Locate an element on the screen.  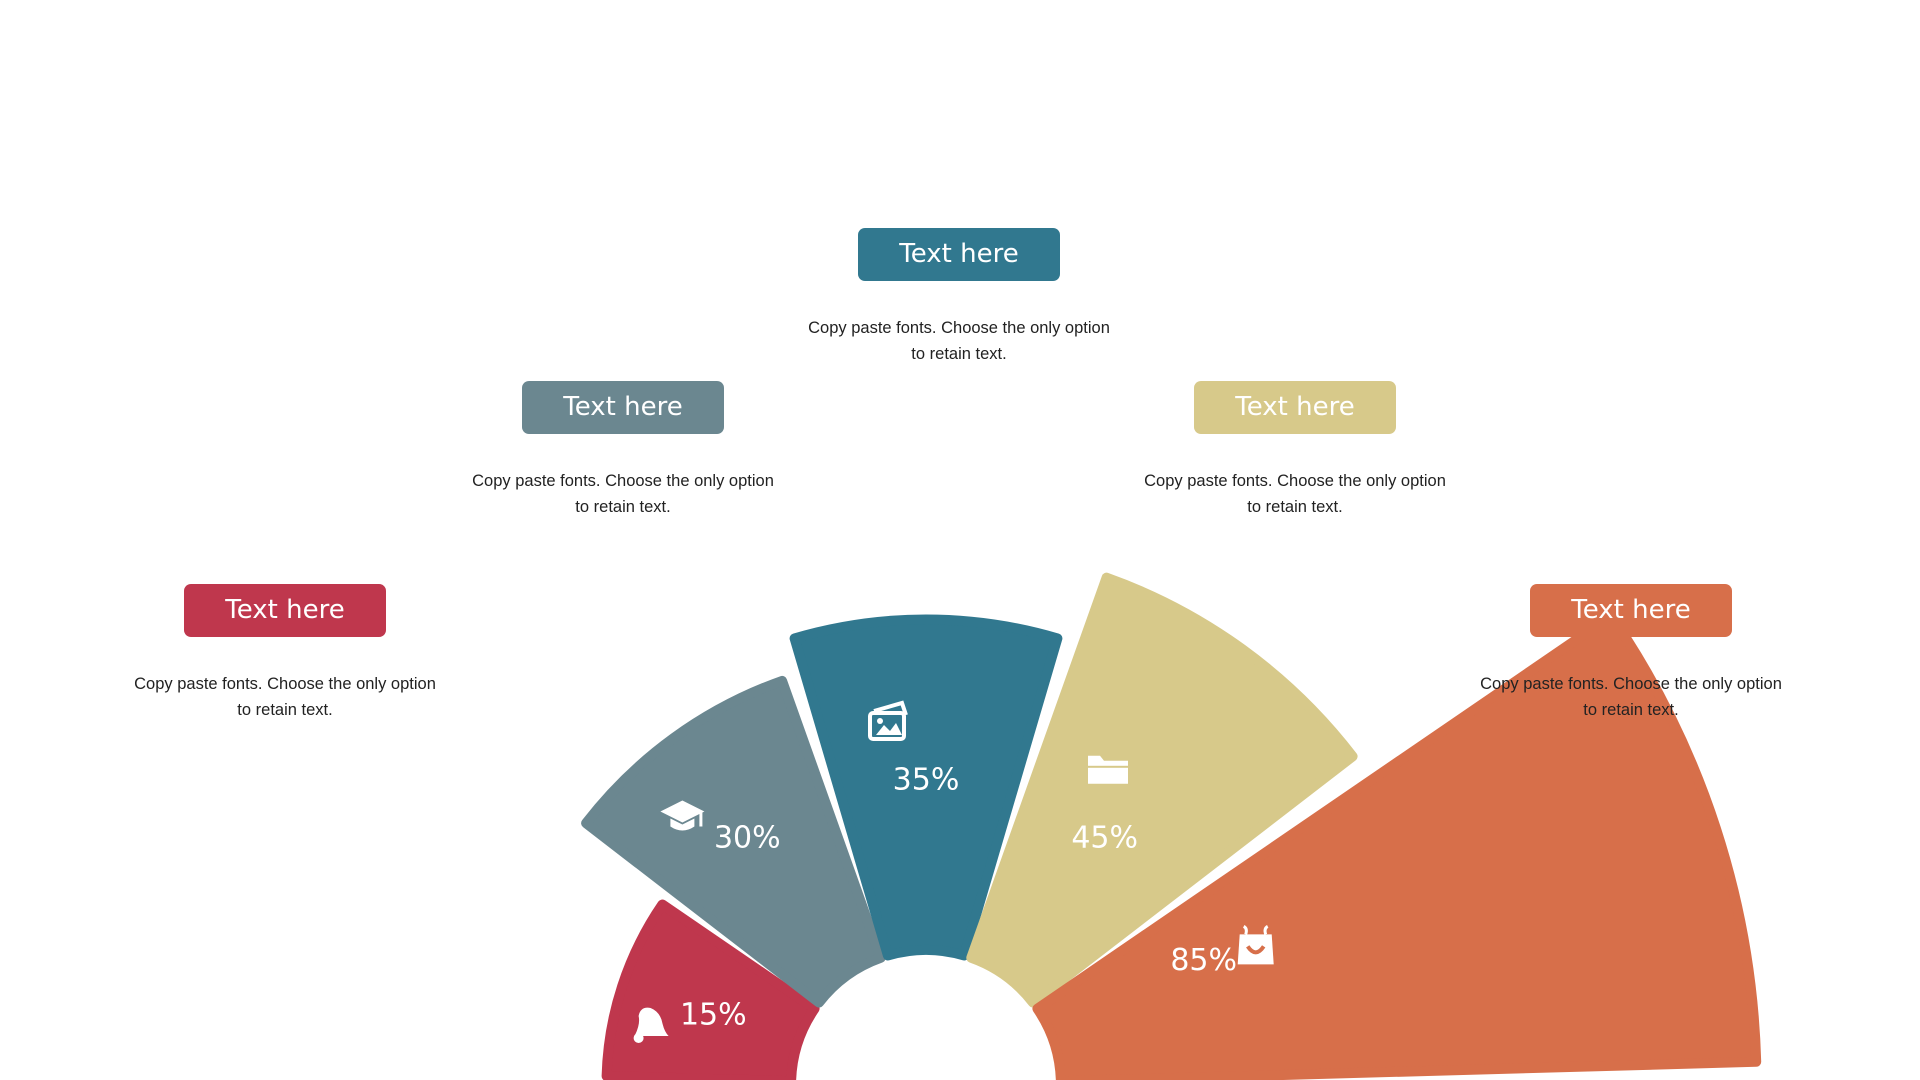
callout-5-line-1: Copy paste fonts. Choose the only option is located at coordinates (1631, 684).